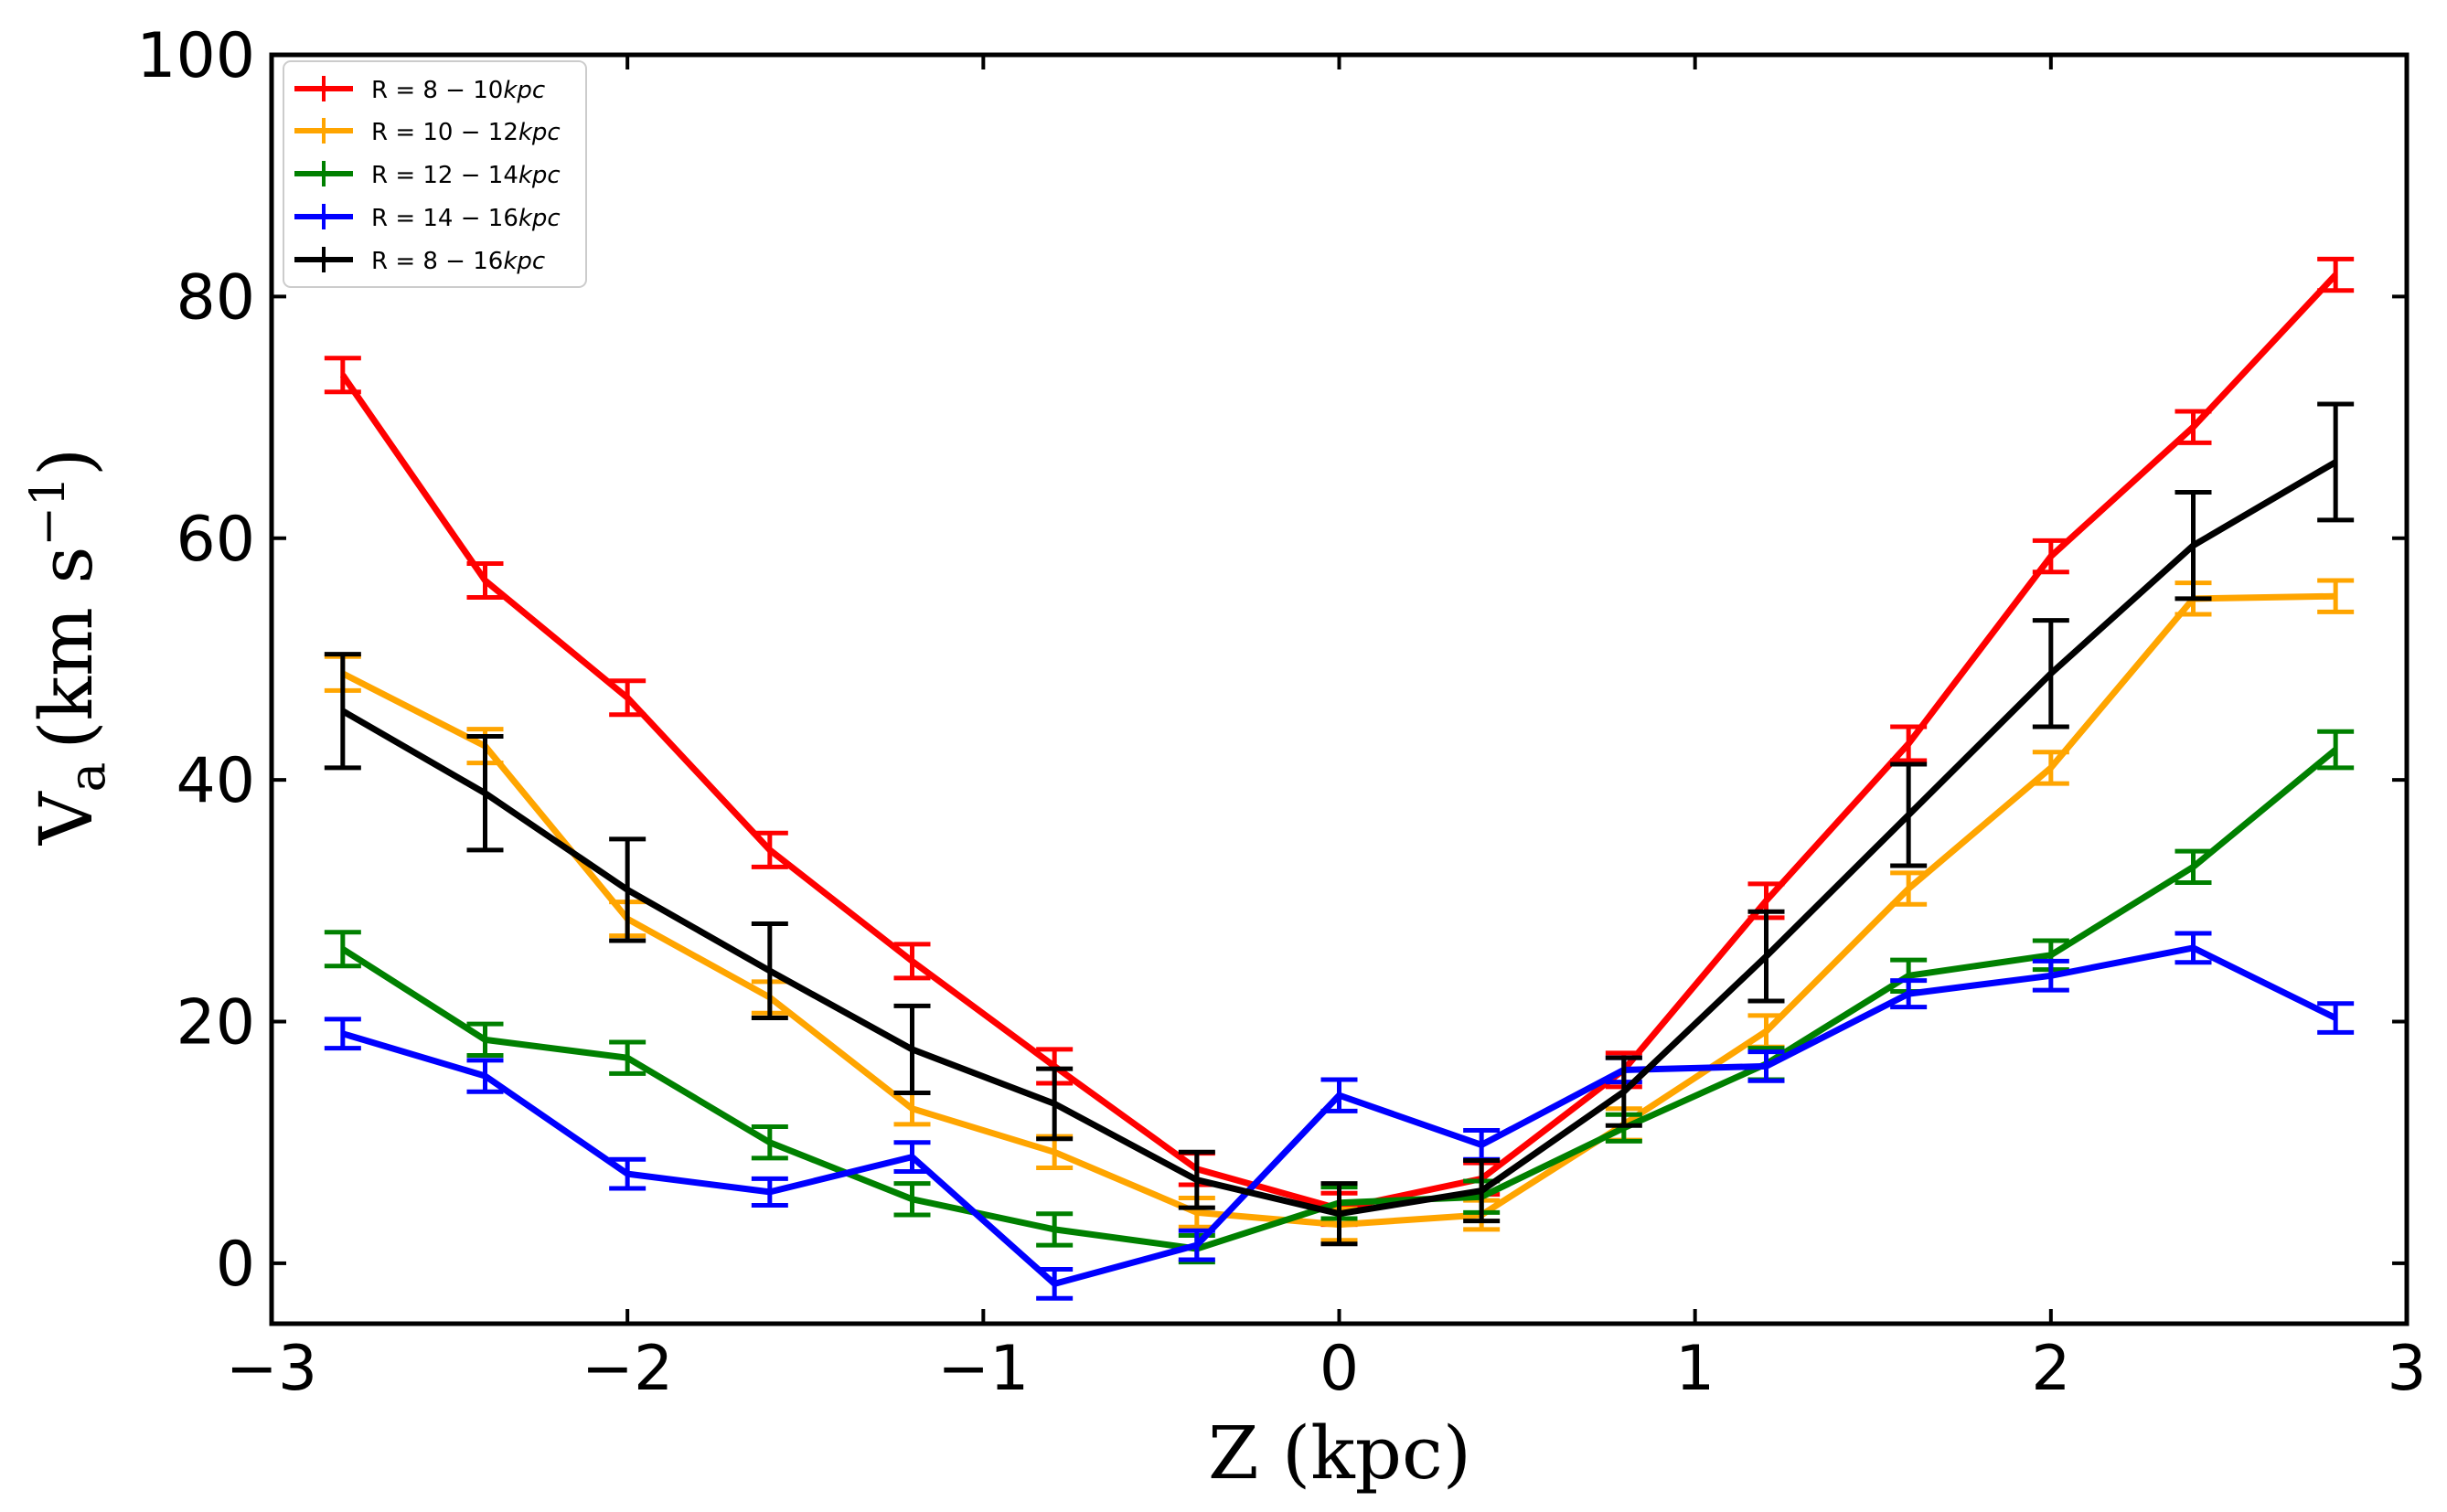 Image resolution: width=2447 pixels, height=1512 pixels. What do you see at coordinates (1339, 1453) in the screenshot?
I see `x-axis-title: Z (kpc)` at bounding box center [1339, 1453].